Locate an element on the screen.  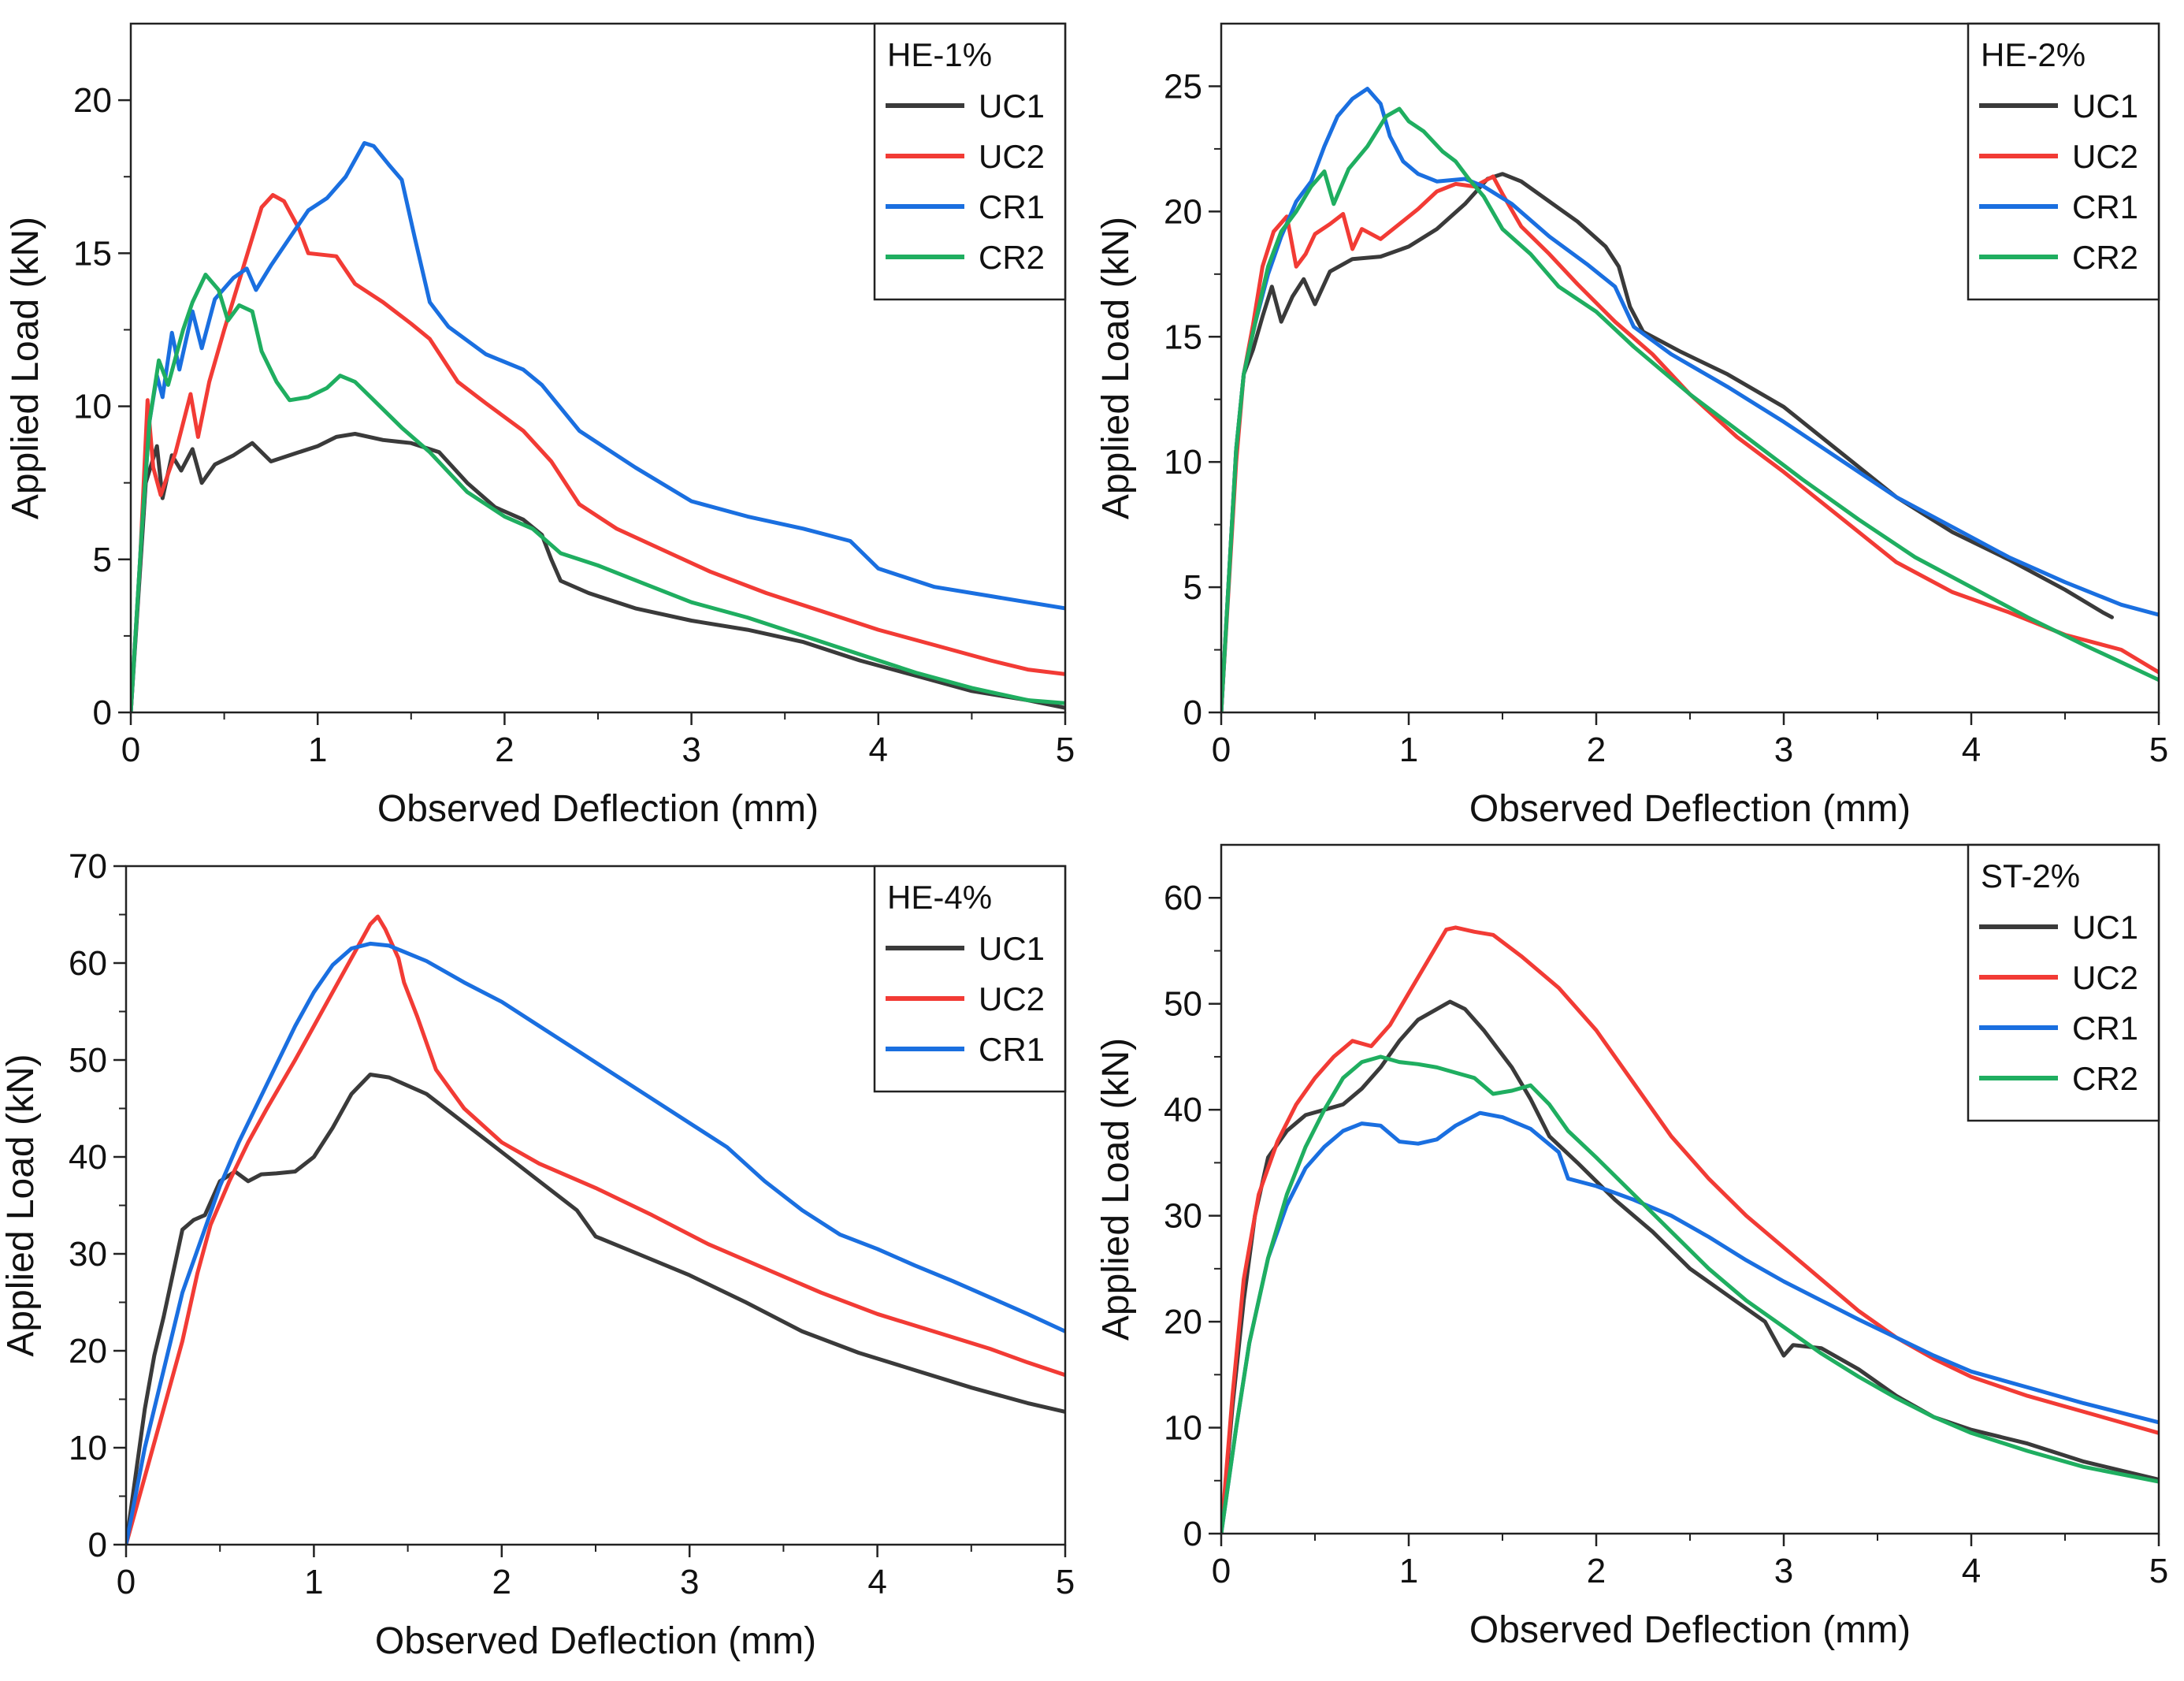
legend-title: HE-4% is located at coordinates (939, 897).